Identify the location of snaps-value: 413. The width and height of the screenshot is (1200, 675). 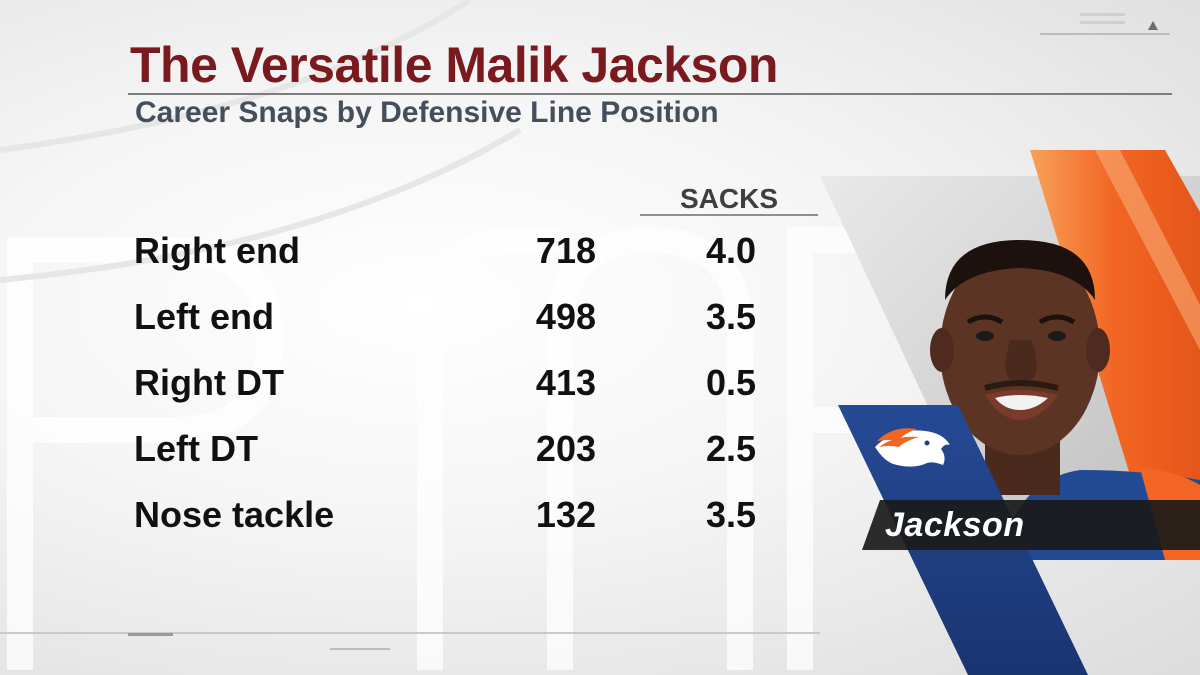
(565, 382).